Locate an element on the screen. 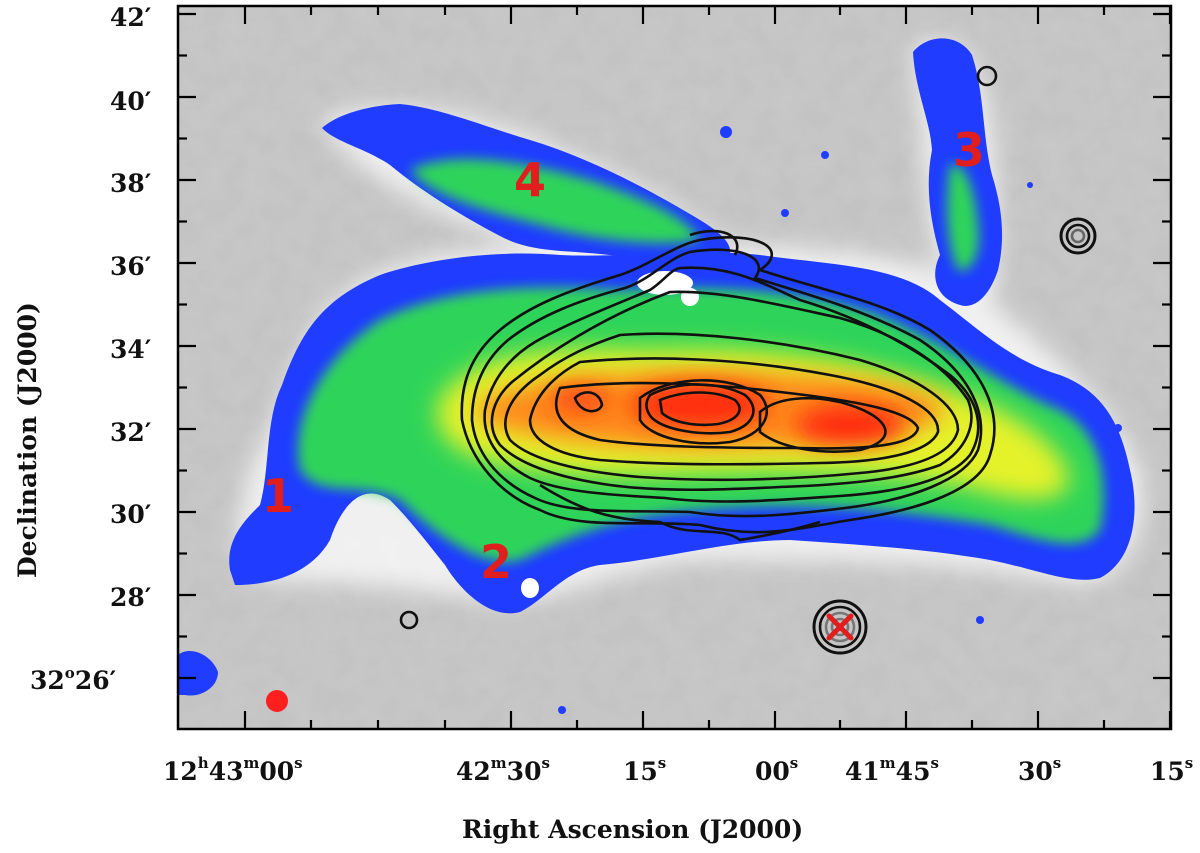 The height and width of the screenshot is (853, 1200). y-tick-label: 32o26′ is located at coordinates (73, 679).